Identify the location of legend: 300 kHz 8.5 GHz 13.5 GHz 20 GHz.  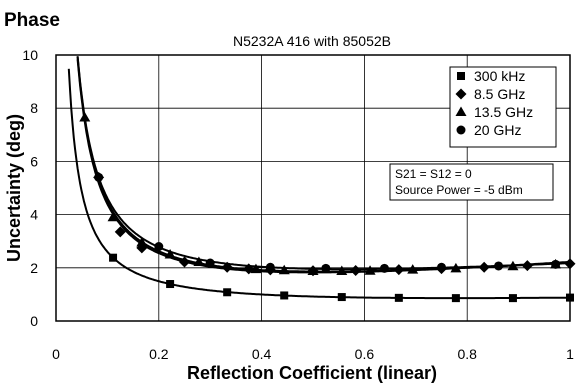
(503, 107).